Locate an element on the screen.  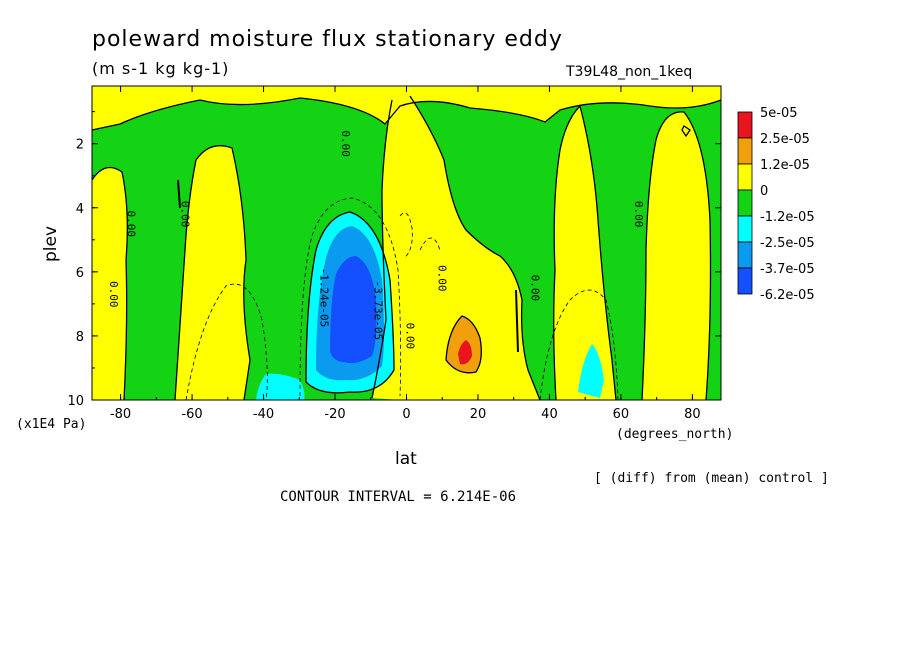
region-smid-positive is located at coordinates (212, 272).